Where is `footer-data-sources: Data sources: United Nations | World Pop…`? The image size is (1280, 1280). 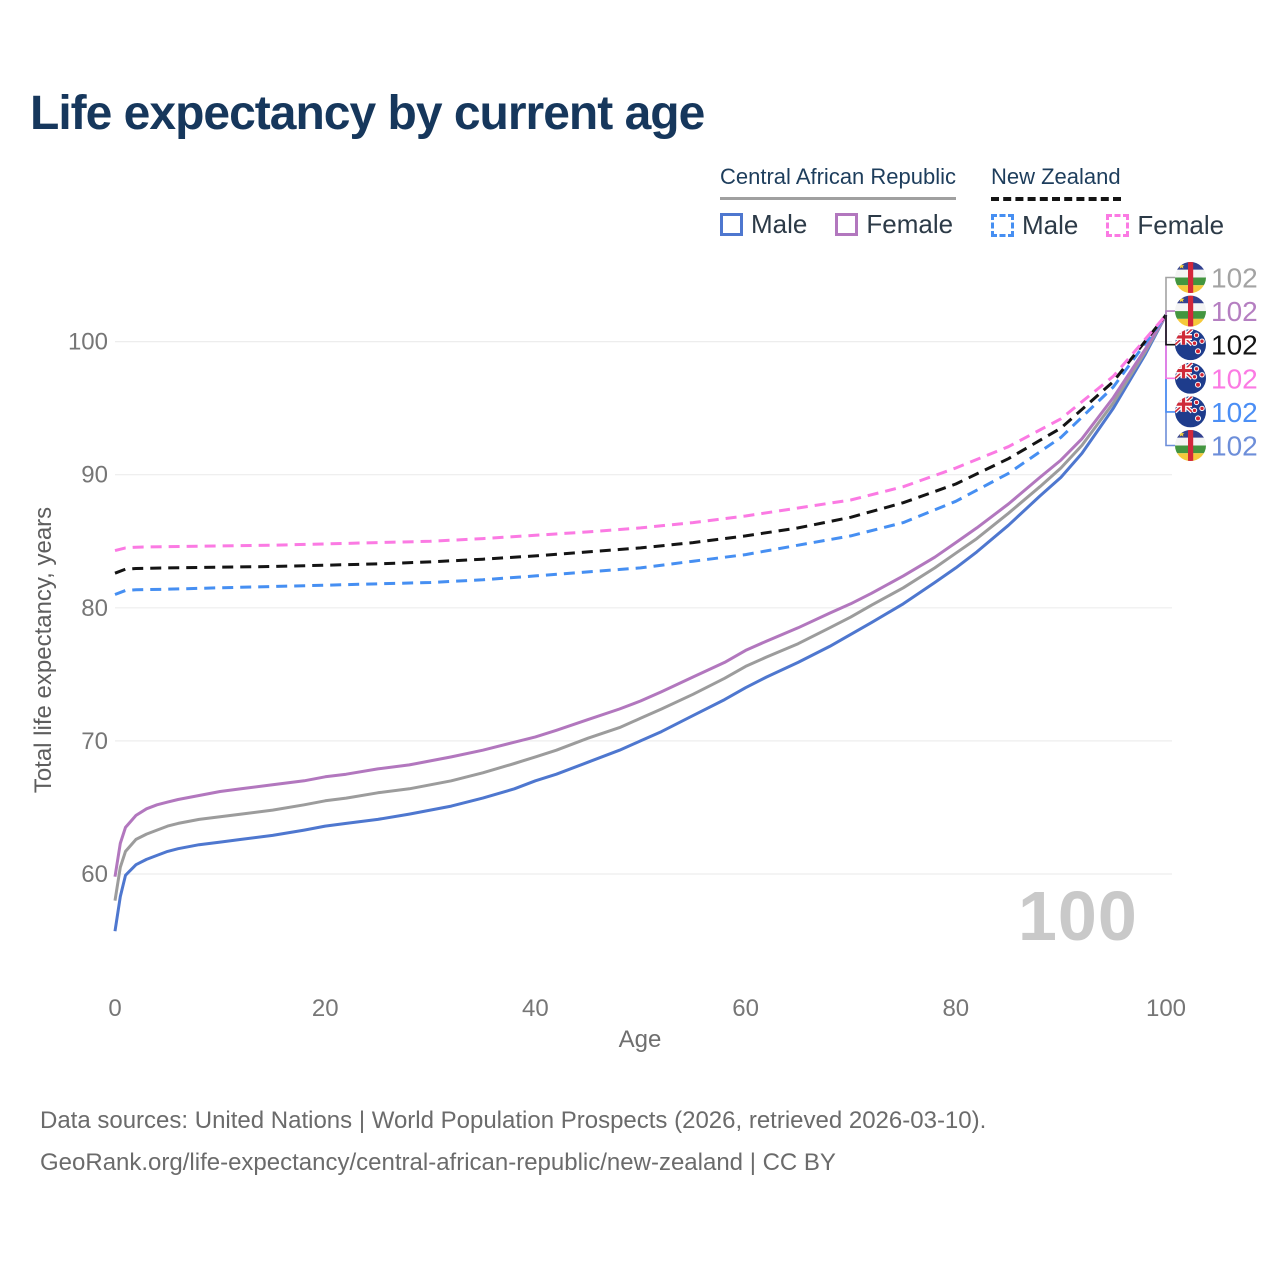 footer-data-sources: Data sources: United Nations | World Pop… is located at coordinates (513, 1120).